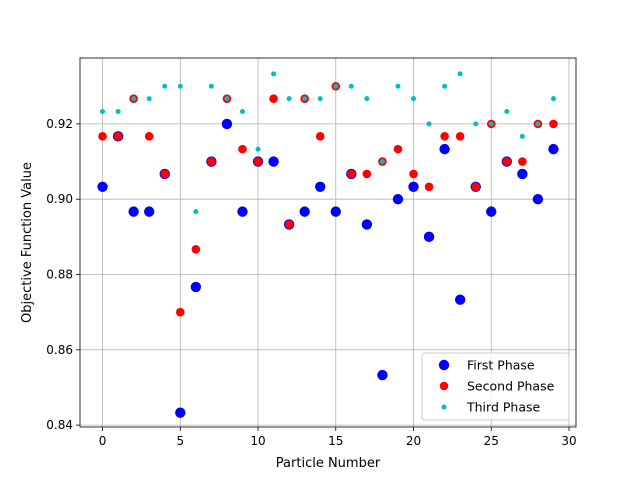  What do you see at coordinates (335, 441) in the screenshot?
I see `x-tick-label: 15` at bounding box center [335, 441].